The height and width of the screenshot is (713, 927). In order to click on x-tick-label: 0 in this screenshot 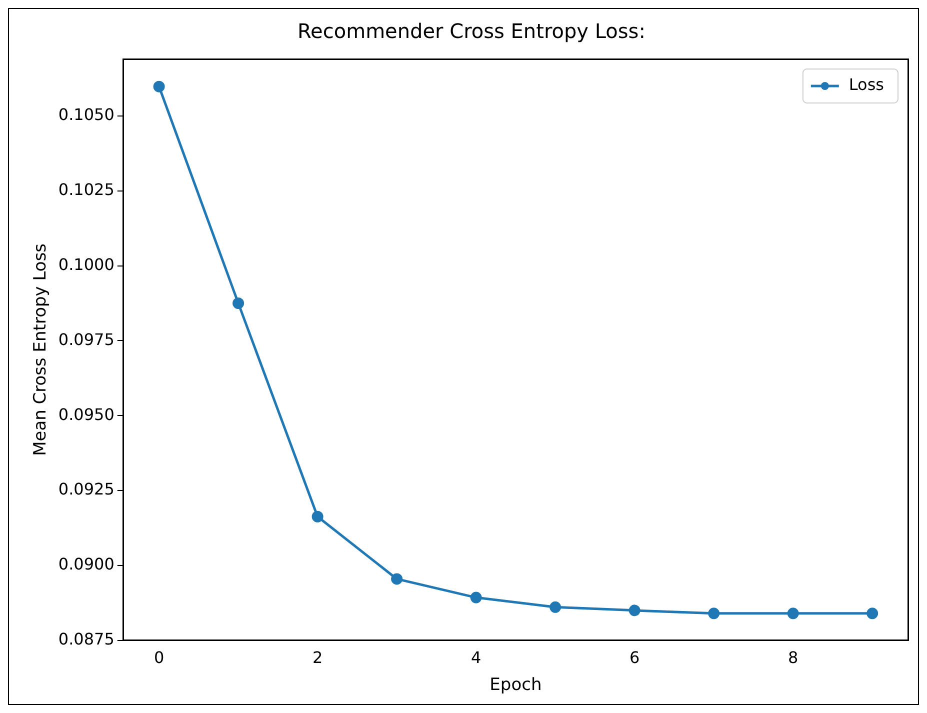, I will do `click(159, 658)`.